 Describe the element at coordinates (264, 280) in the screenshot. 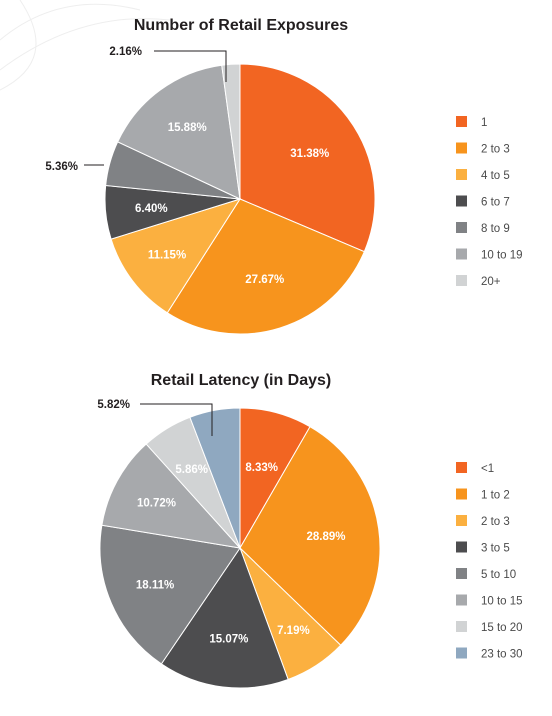

I see `slice-value-label: 27.67%` at that location.